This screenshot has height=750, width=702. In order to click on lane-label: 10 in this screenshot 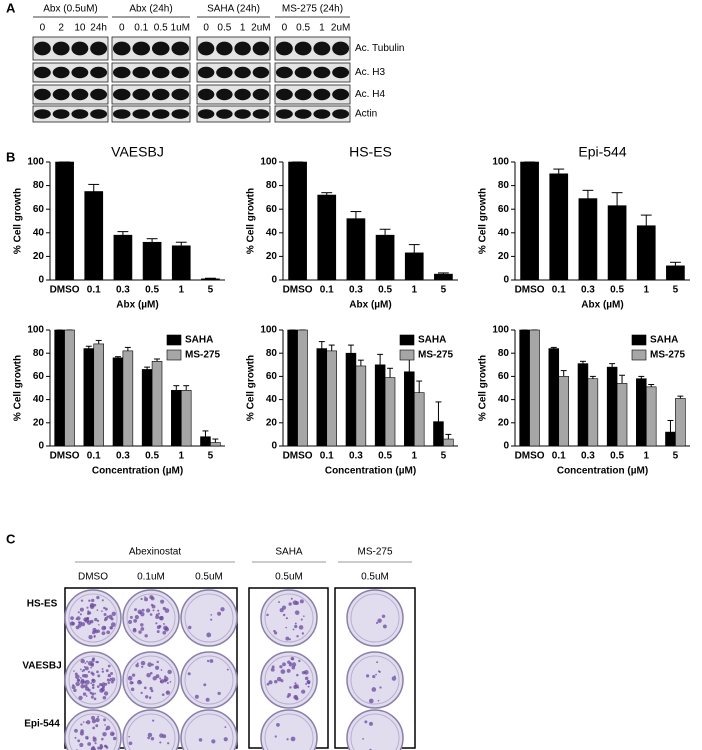, I will do `click(80, 28)`.